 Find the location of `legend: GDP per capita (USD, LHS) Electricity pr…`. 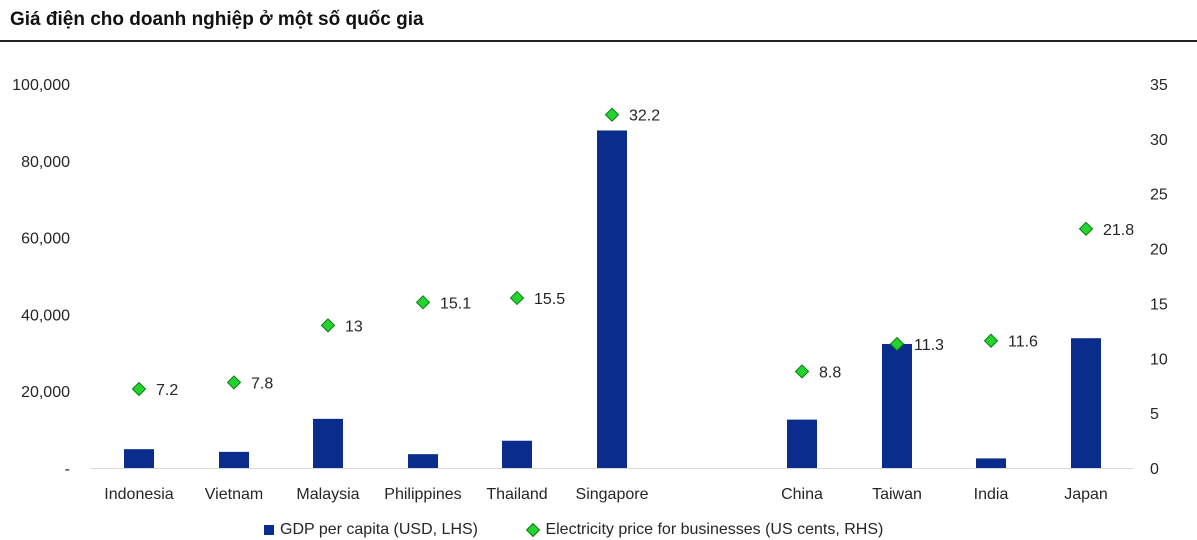

legend: GDP per capita (USD, LHS) Electricity pr… is located at coordinates (595, 530).